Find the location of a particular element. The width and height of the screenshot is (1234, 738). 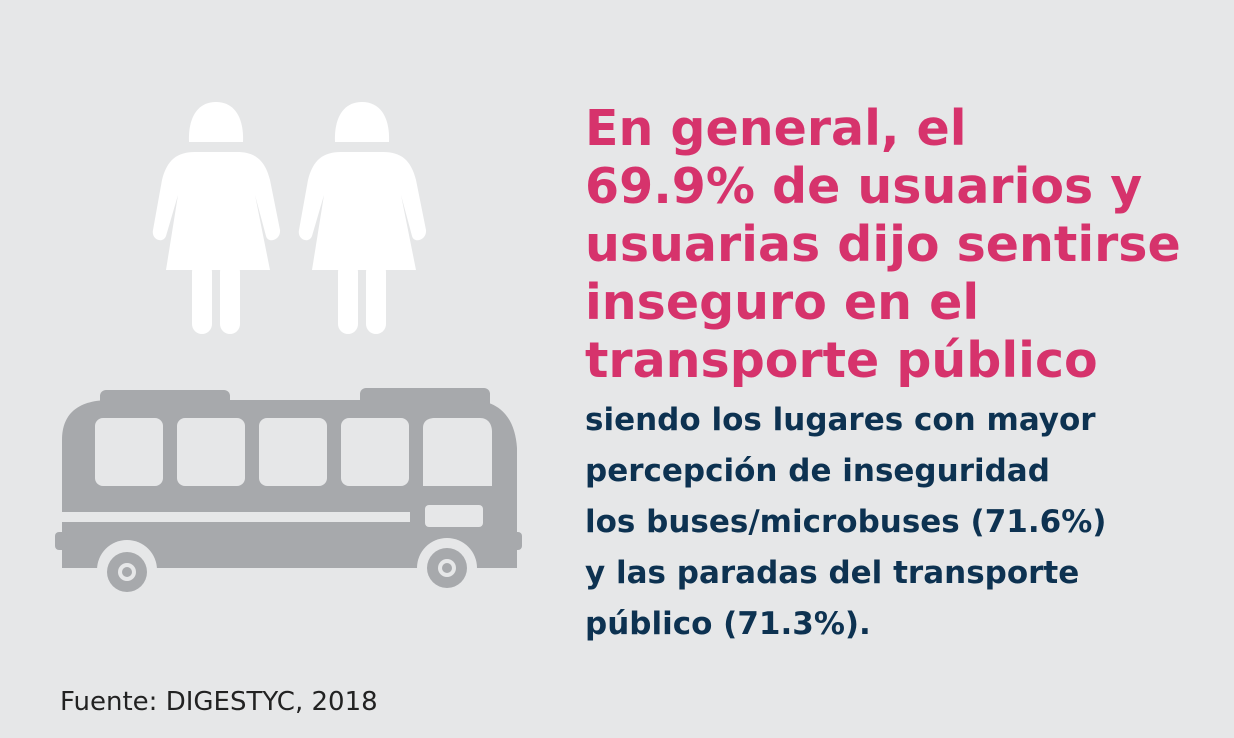

bus-icon is located at coordinates (288, 494).